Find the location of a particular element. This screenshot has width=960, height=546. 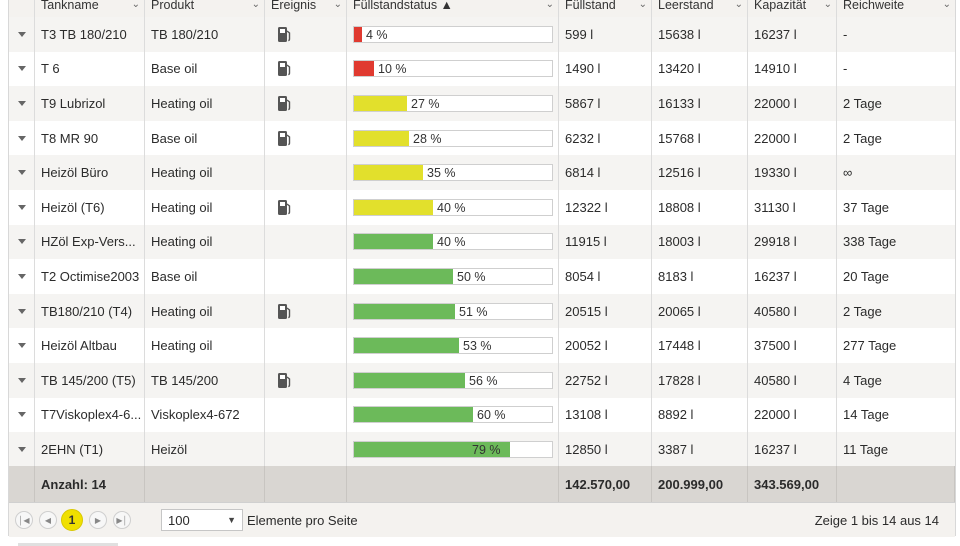

cell-fuellstandstatus: 79 % is located at coordinates (453, 449).